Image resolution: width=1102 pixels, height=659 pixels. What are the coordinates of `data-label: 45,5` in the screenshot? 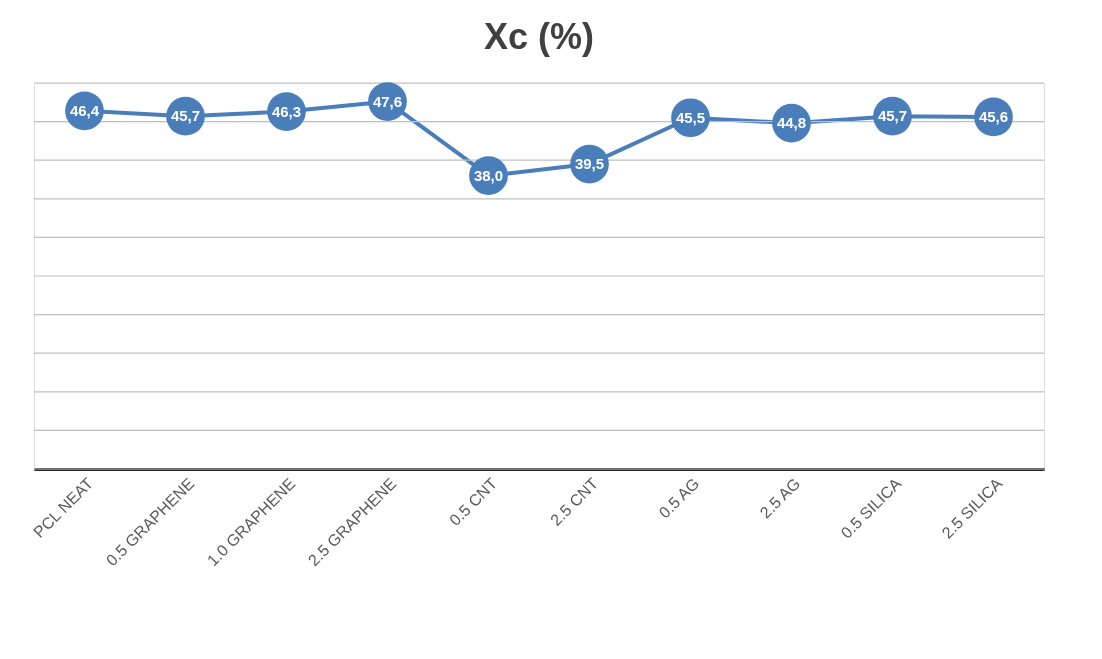 It's located at (690, 117).